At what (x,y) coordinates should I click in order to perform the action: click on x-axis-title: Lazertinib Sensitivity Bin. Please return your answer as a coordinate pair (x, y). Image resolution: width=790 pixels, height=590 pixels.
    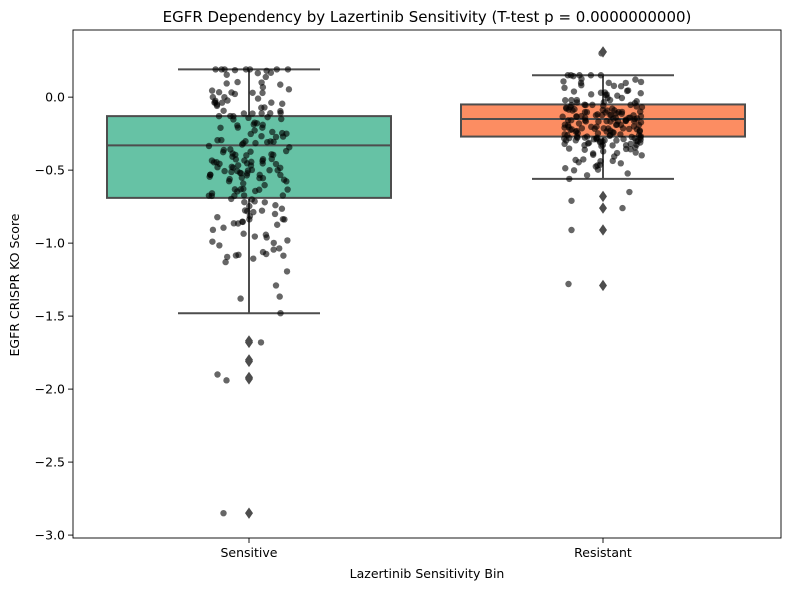
    Looking at the image, I should click on (427, 573).